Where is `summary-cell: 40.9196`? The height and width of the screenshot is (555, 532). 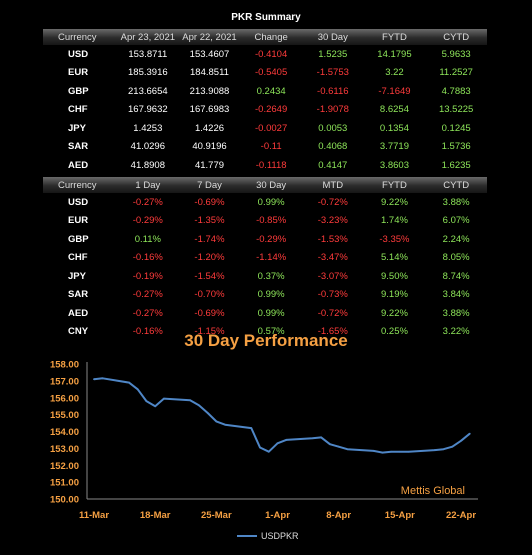
summary-cell: 40.9196 is located at coordinates (209, 147).